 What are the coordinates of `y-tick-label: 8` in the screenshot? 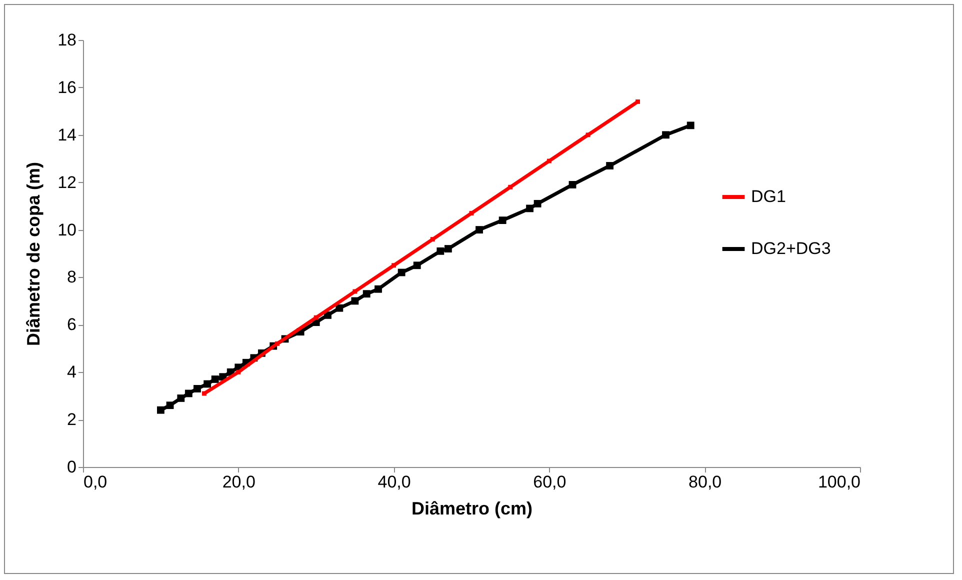 It's located at (71, 277).